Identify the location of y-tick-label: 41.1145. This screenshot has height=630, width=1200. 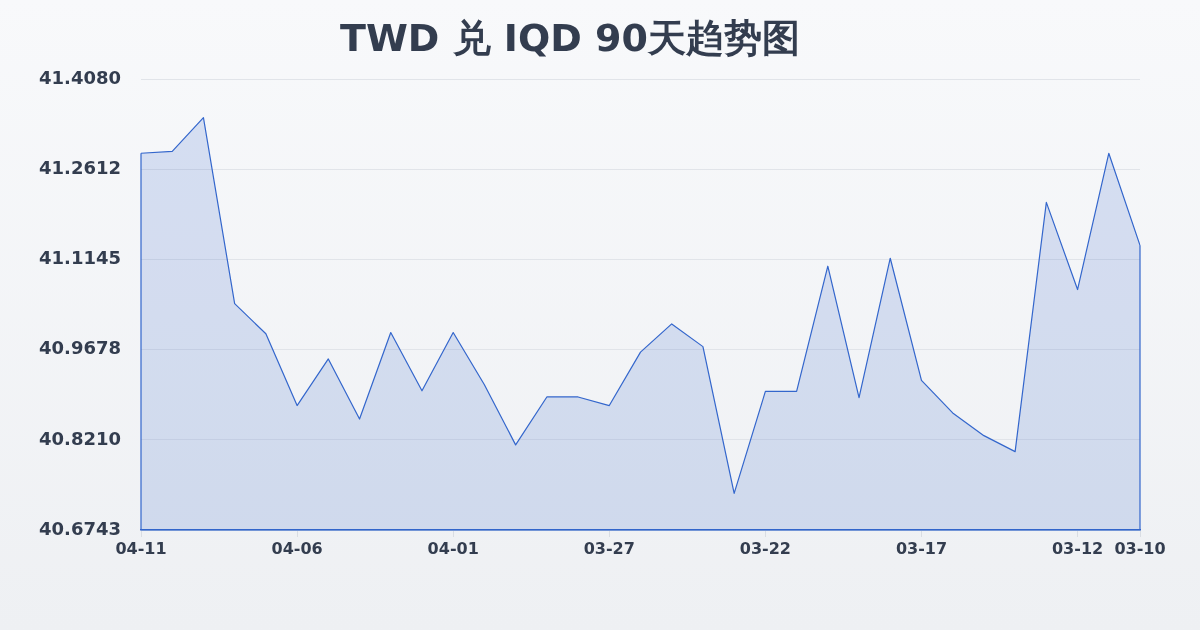
(80, 258).